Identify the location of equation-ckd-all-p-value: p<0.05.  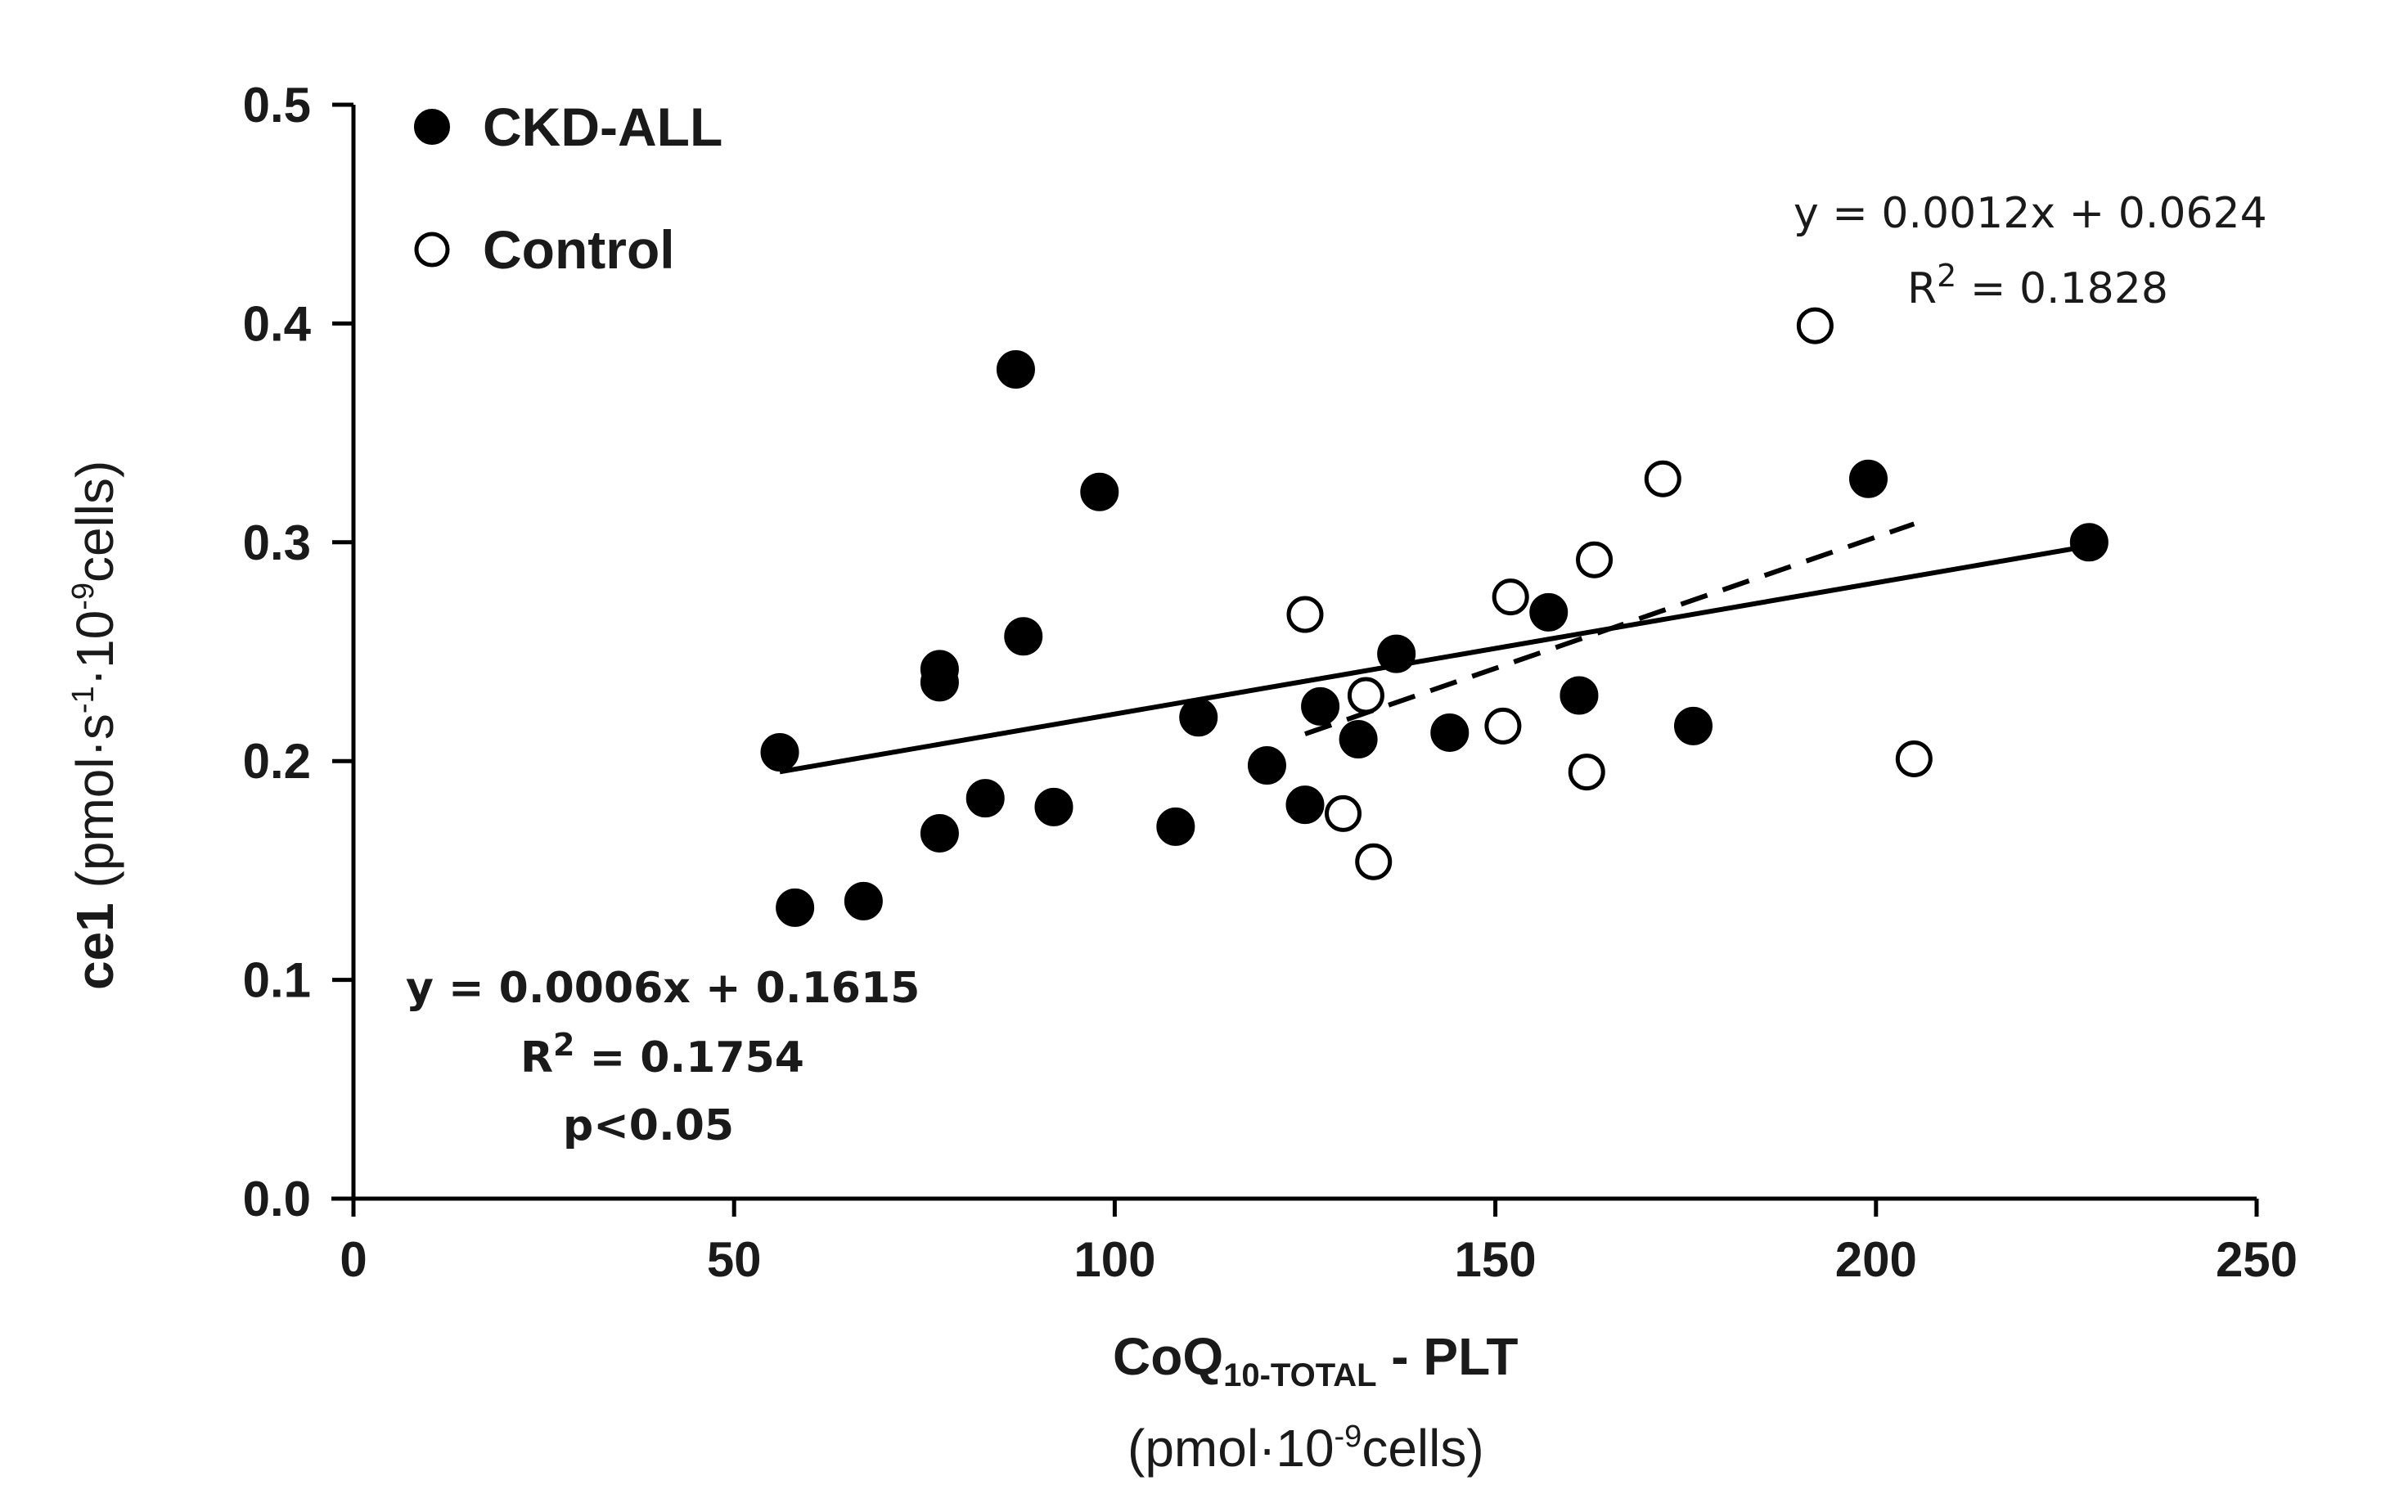
(648, 1126).